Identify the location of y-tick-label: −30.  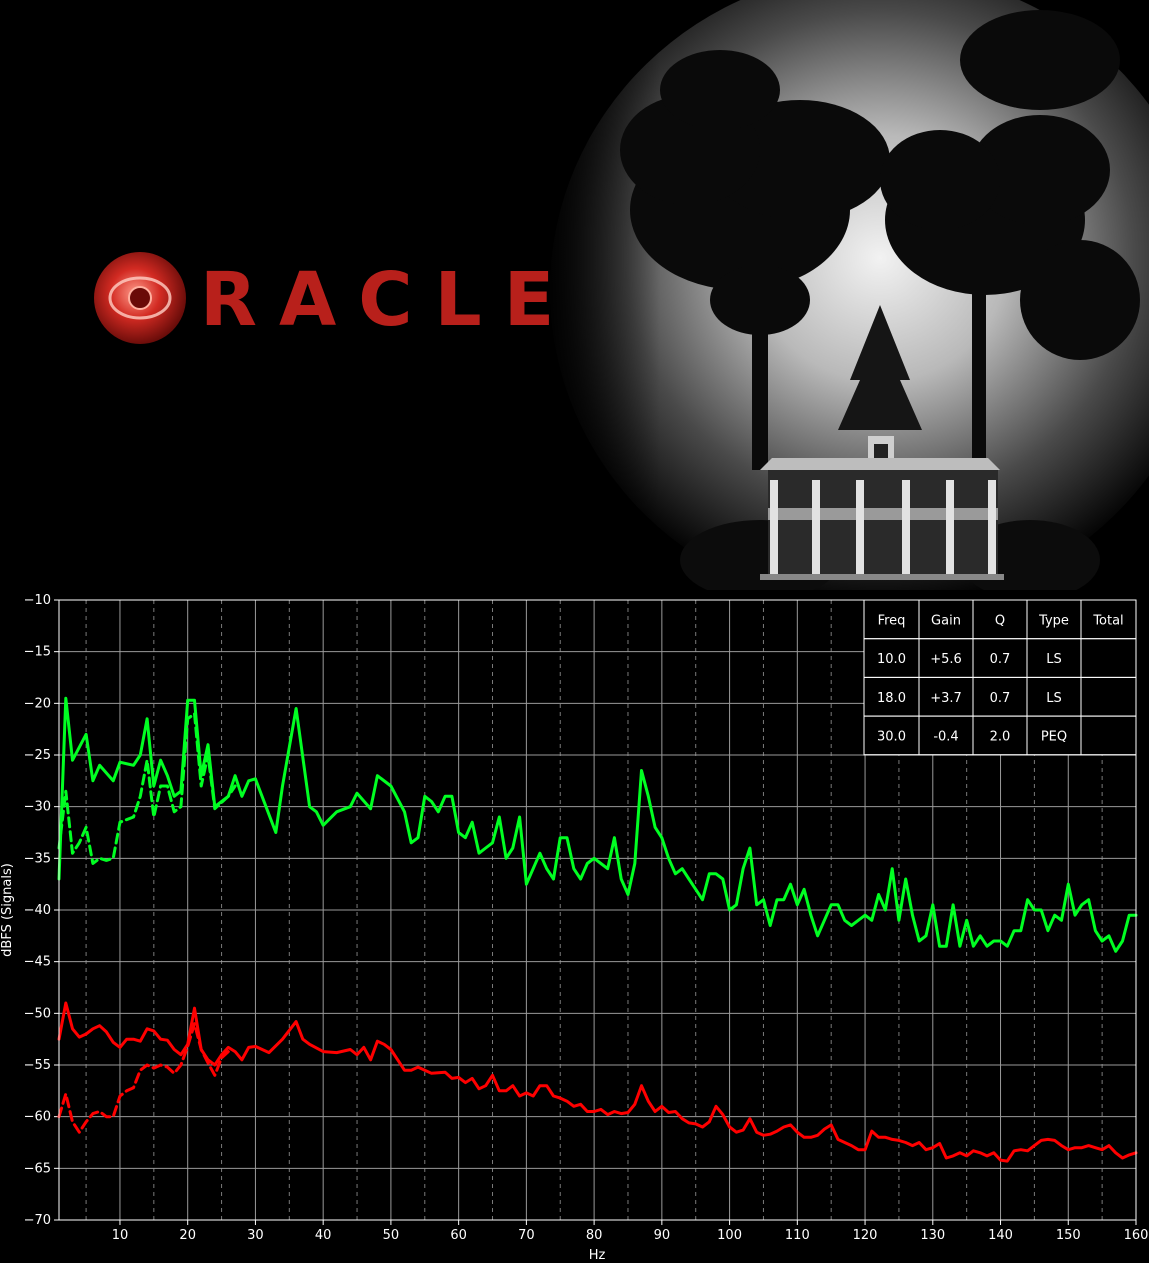
(37, 807).